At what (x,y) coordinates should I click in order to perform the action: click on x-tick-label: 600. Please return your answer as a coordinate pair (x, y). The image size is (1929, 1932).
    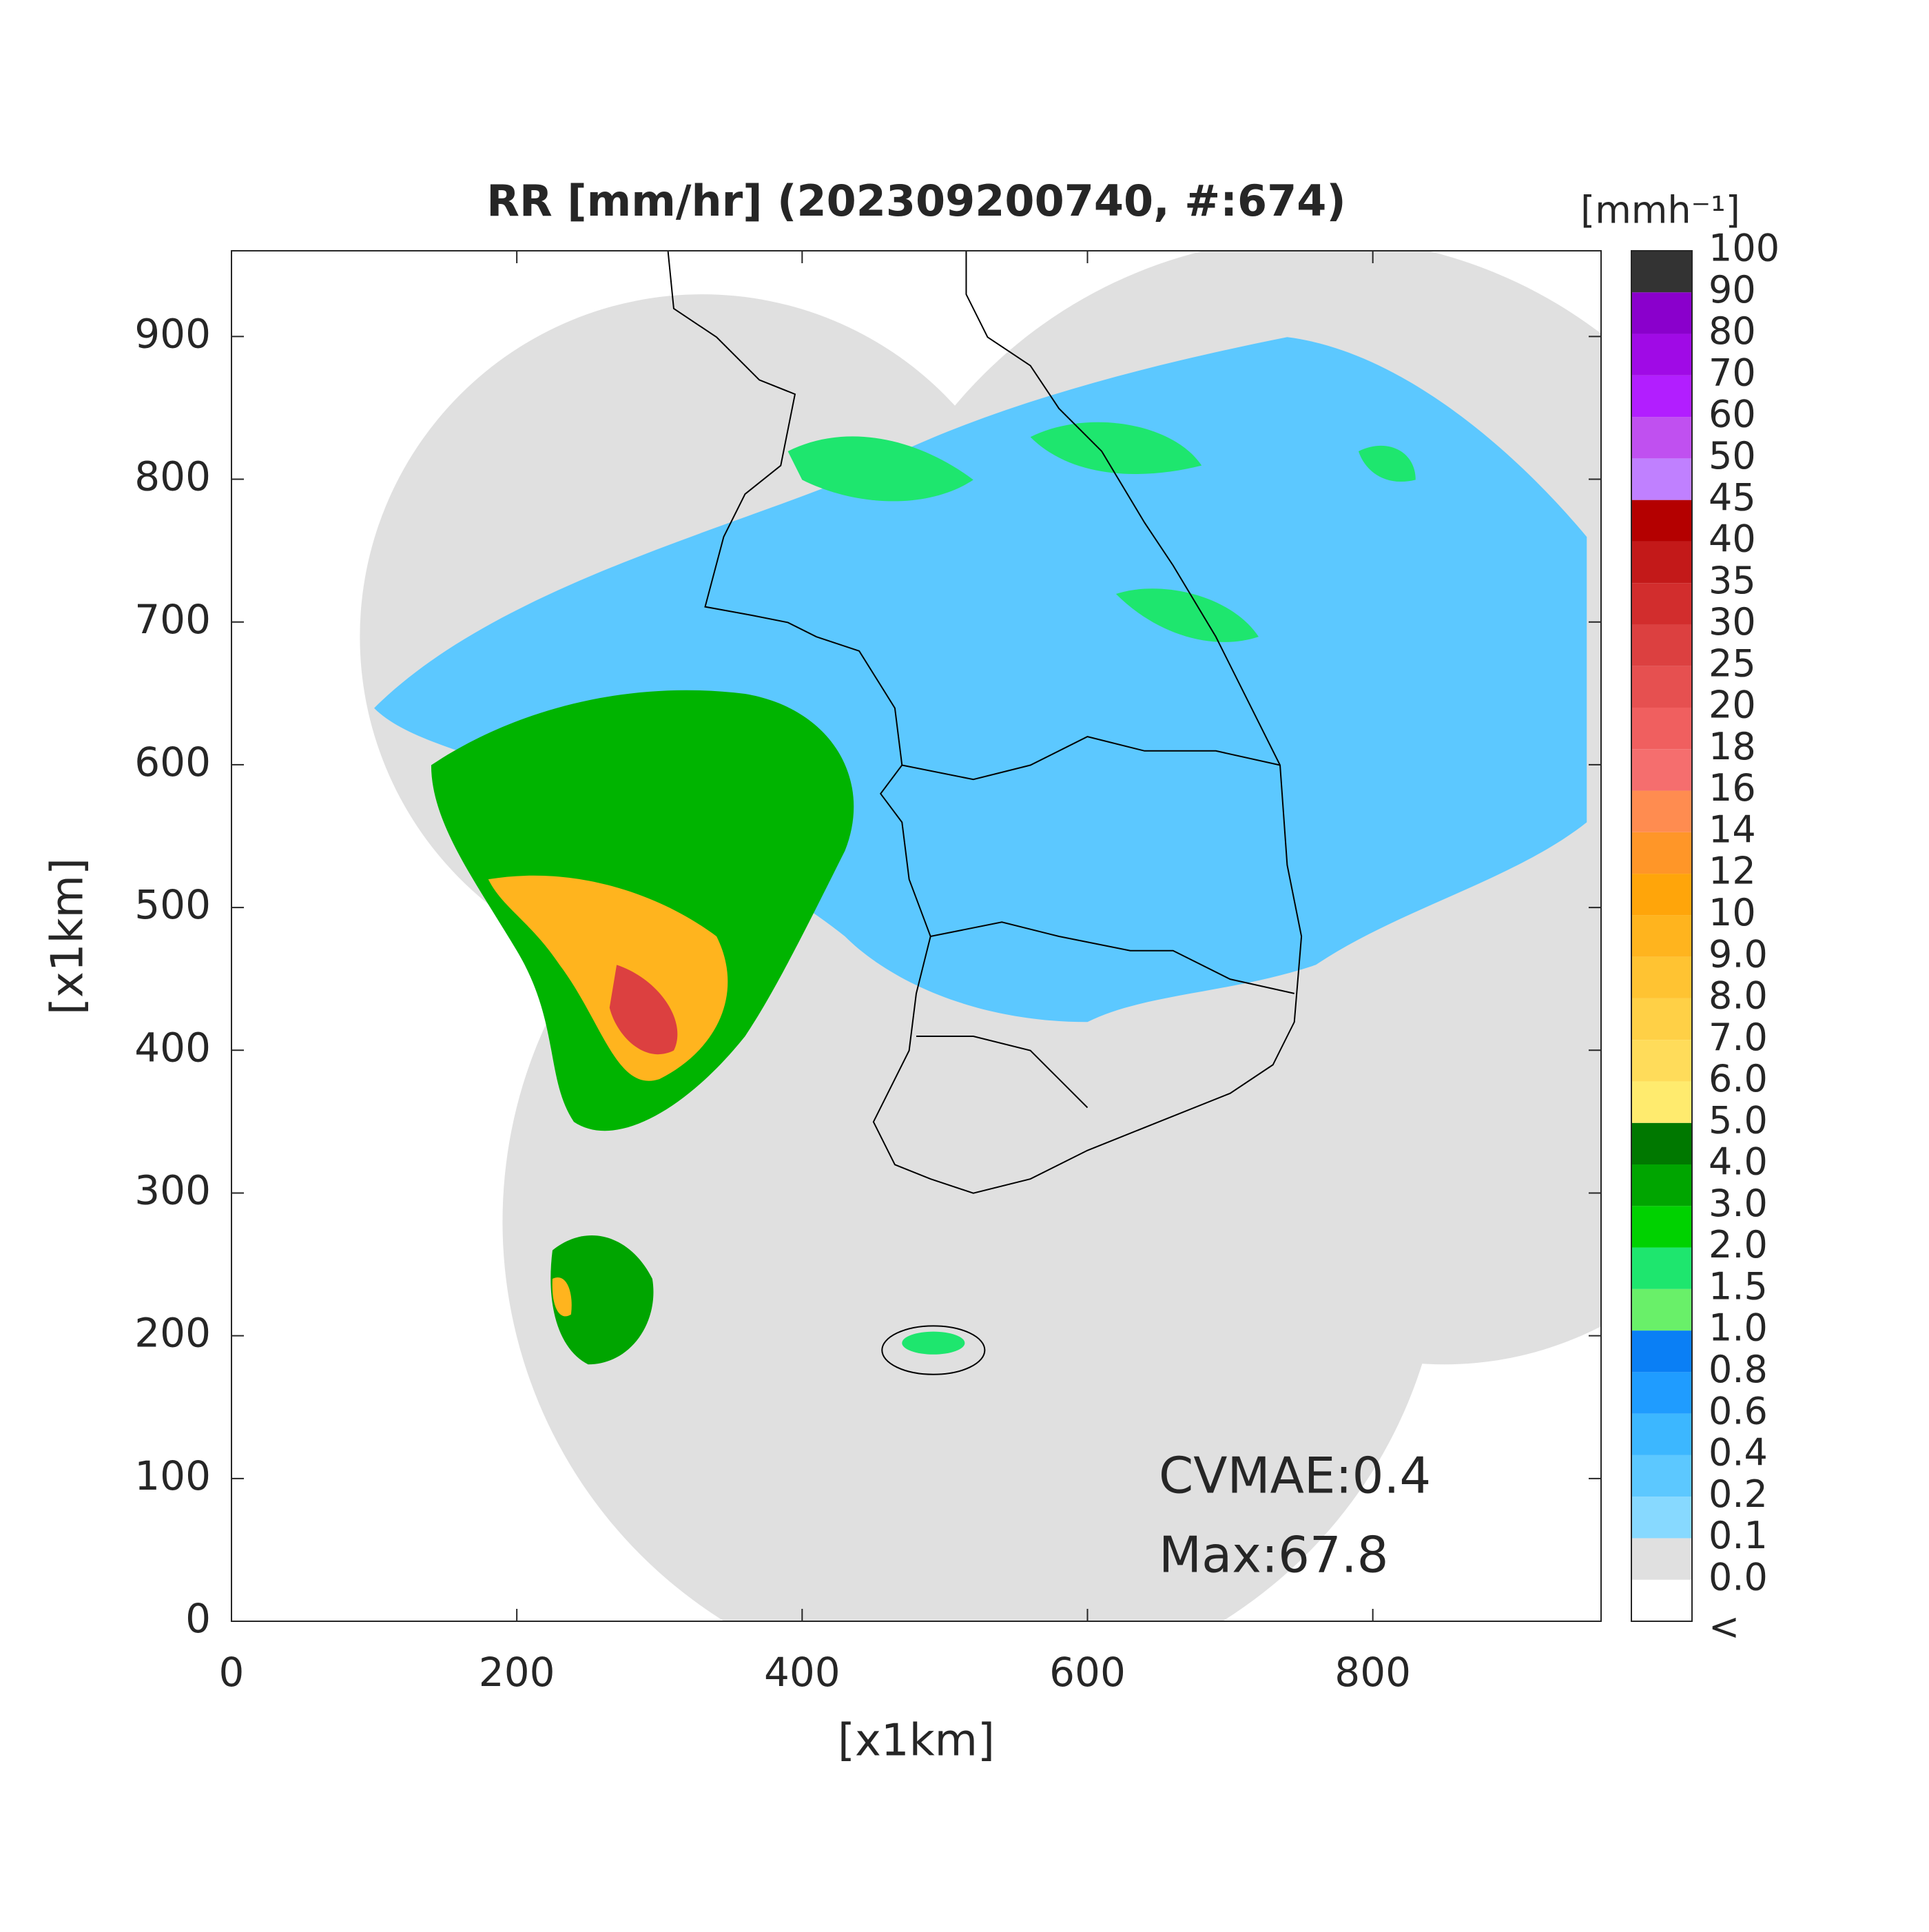
    Looking at the image, I should click on (1087, 1672).